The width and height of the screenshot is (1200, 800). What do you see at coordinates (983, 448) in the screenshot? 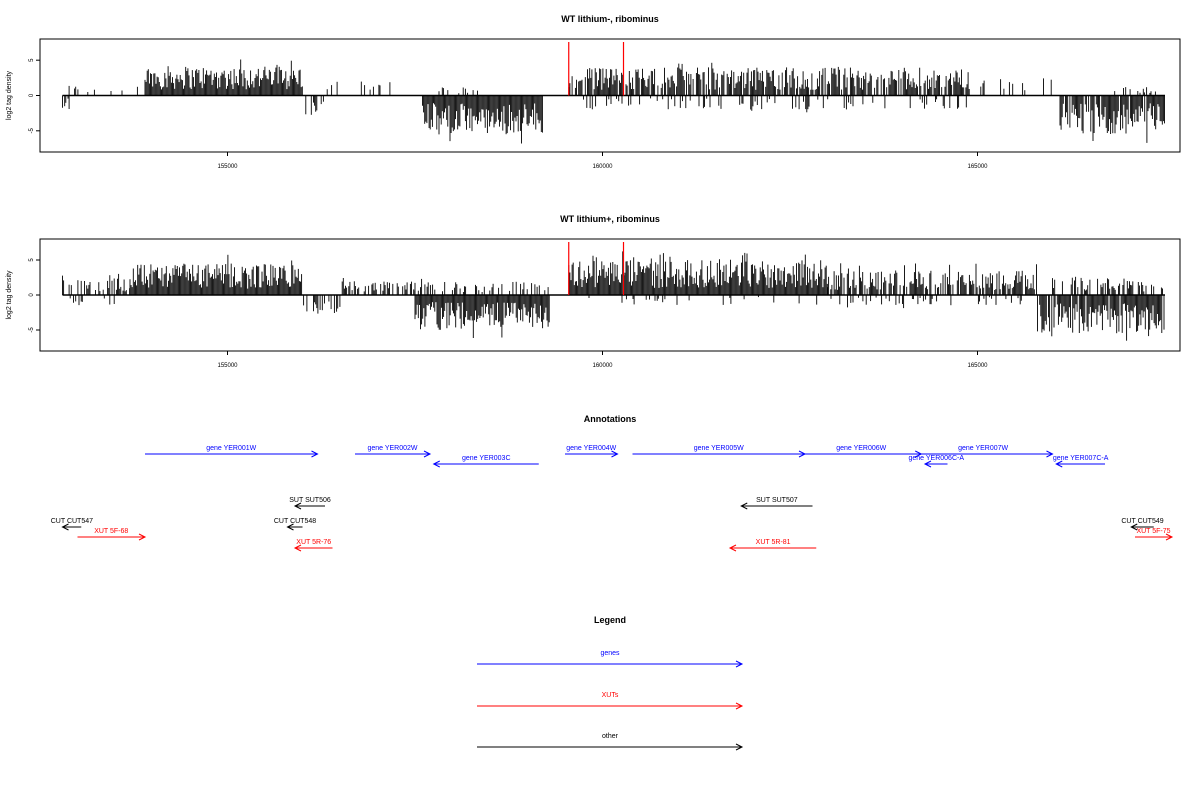
I see `gene-label: gene YER007W` at bounding box center [983, 448].